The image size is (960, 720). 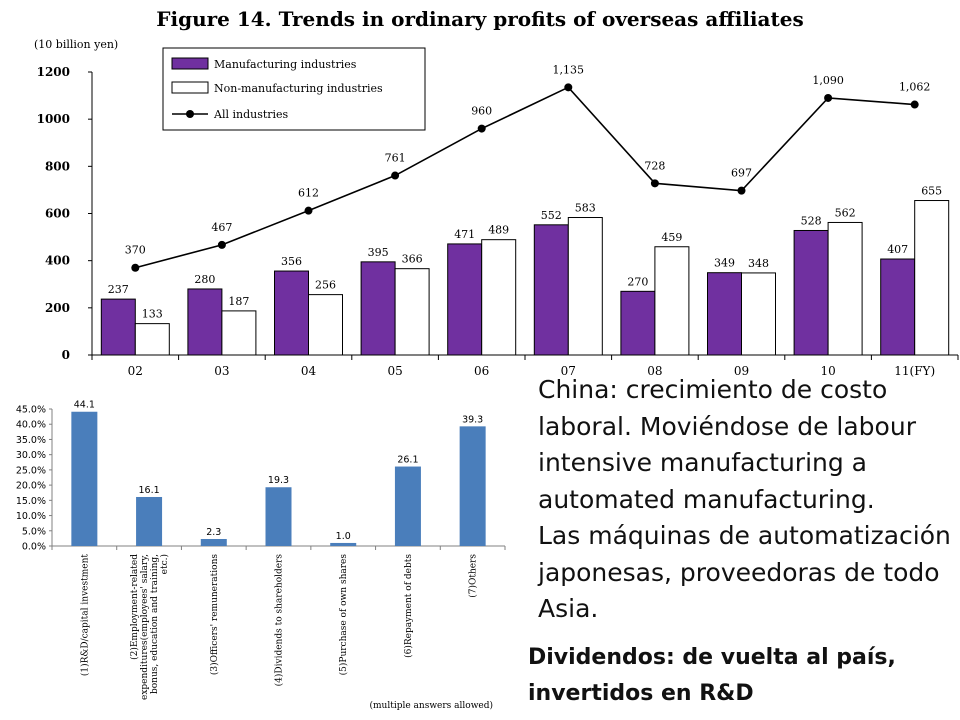 I want to click on bar-label-manufacturing: 356, so click(x=291, y=261).